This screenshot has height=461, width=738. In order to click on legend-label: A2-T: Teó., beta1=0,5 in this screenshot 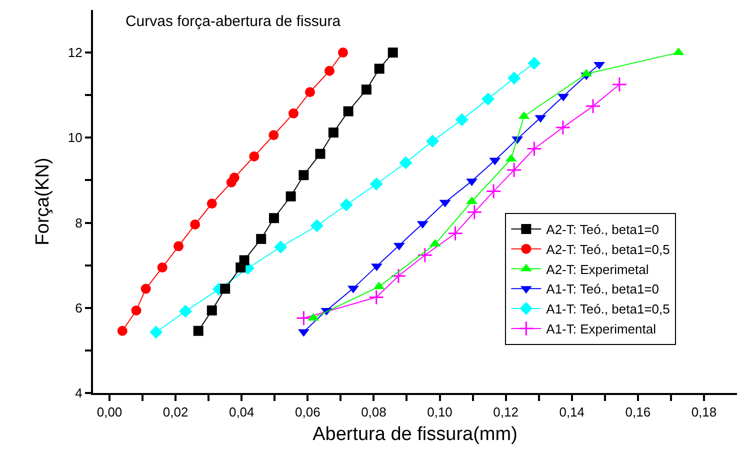, I will do `click(608, 249)`.